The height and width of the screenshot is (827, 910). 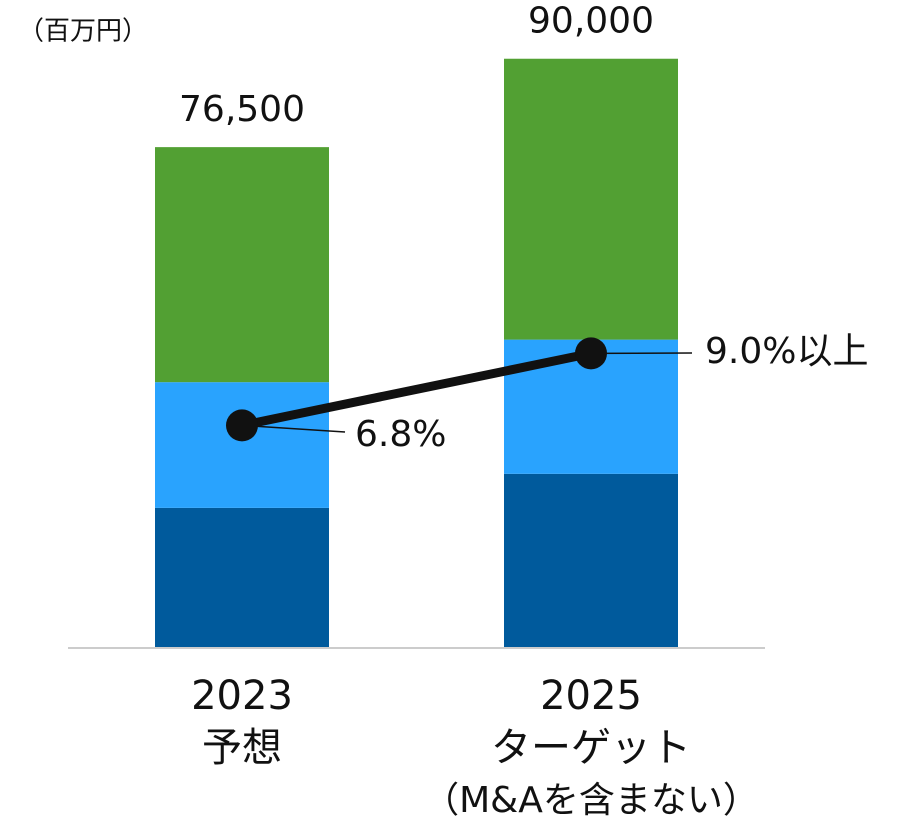 I want to click on total-label: 76,500, so click(x=242, y=109).